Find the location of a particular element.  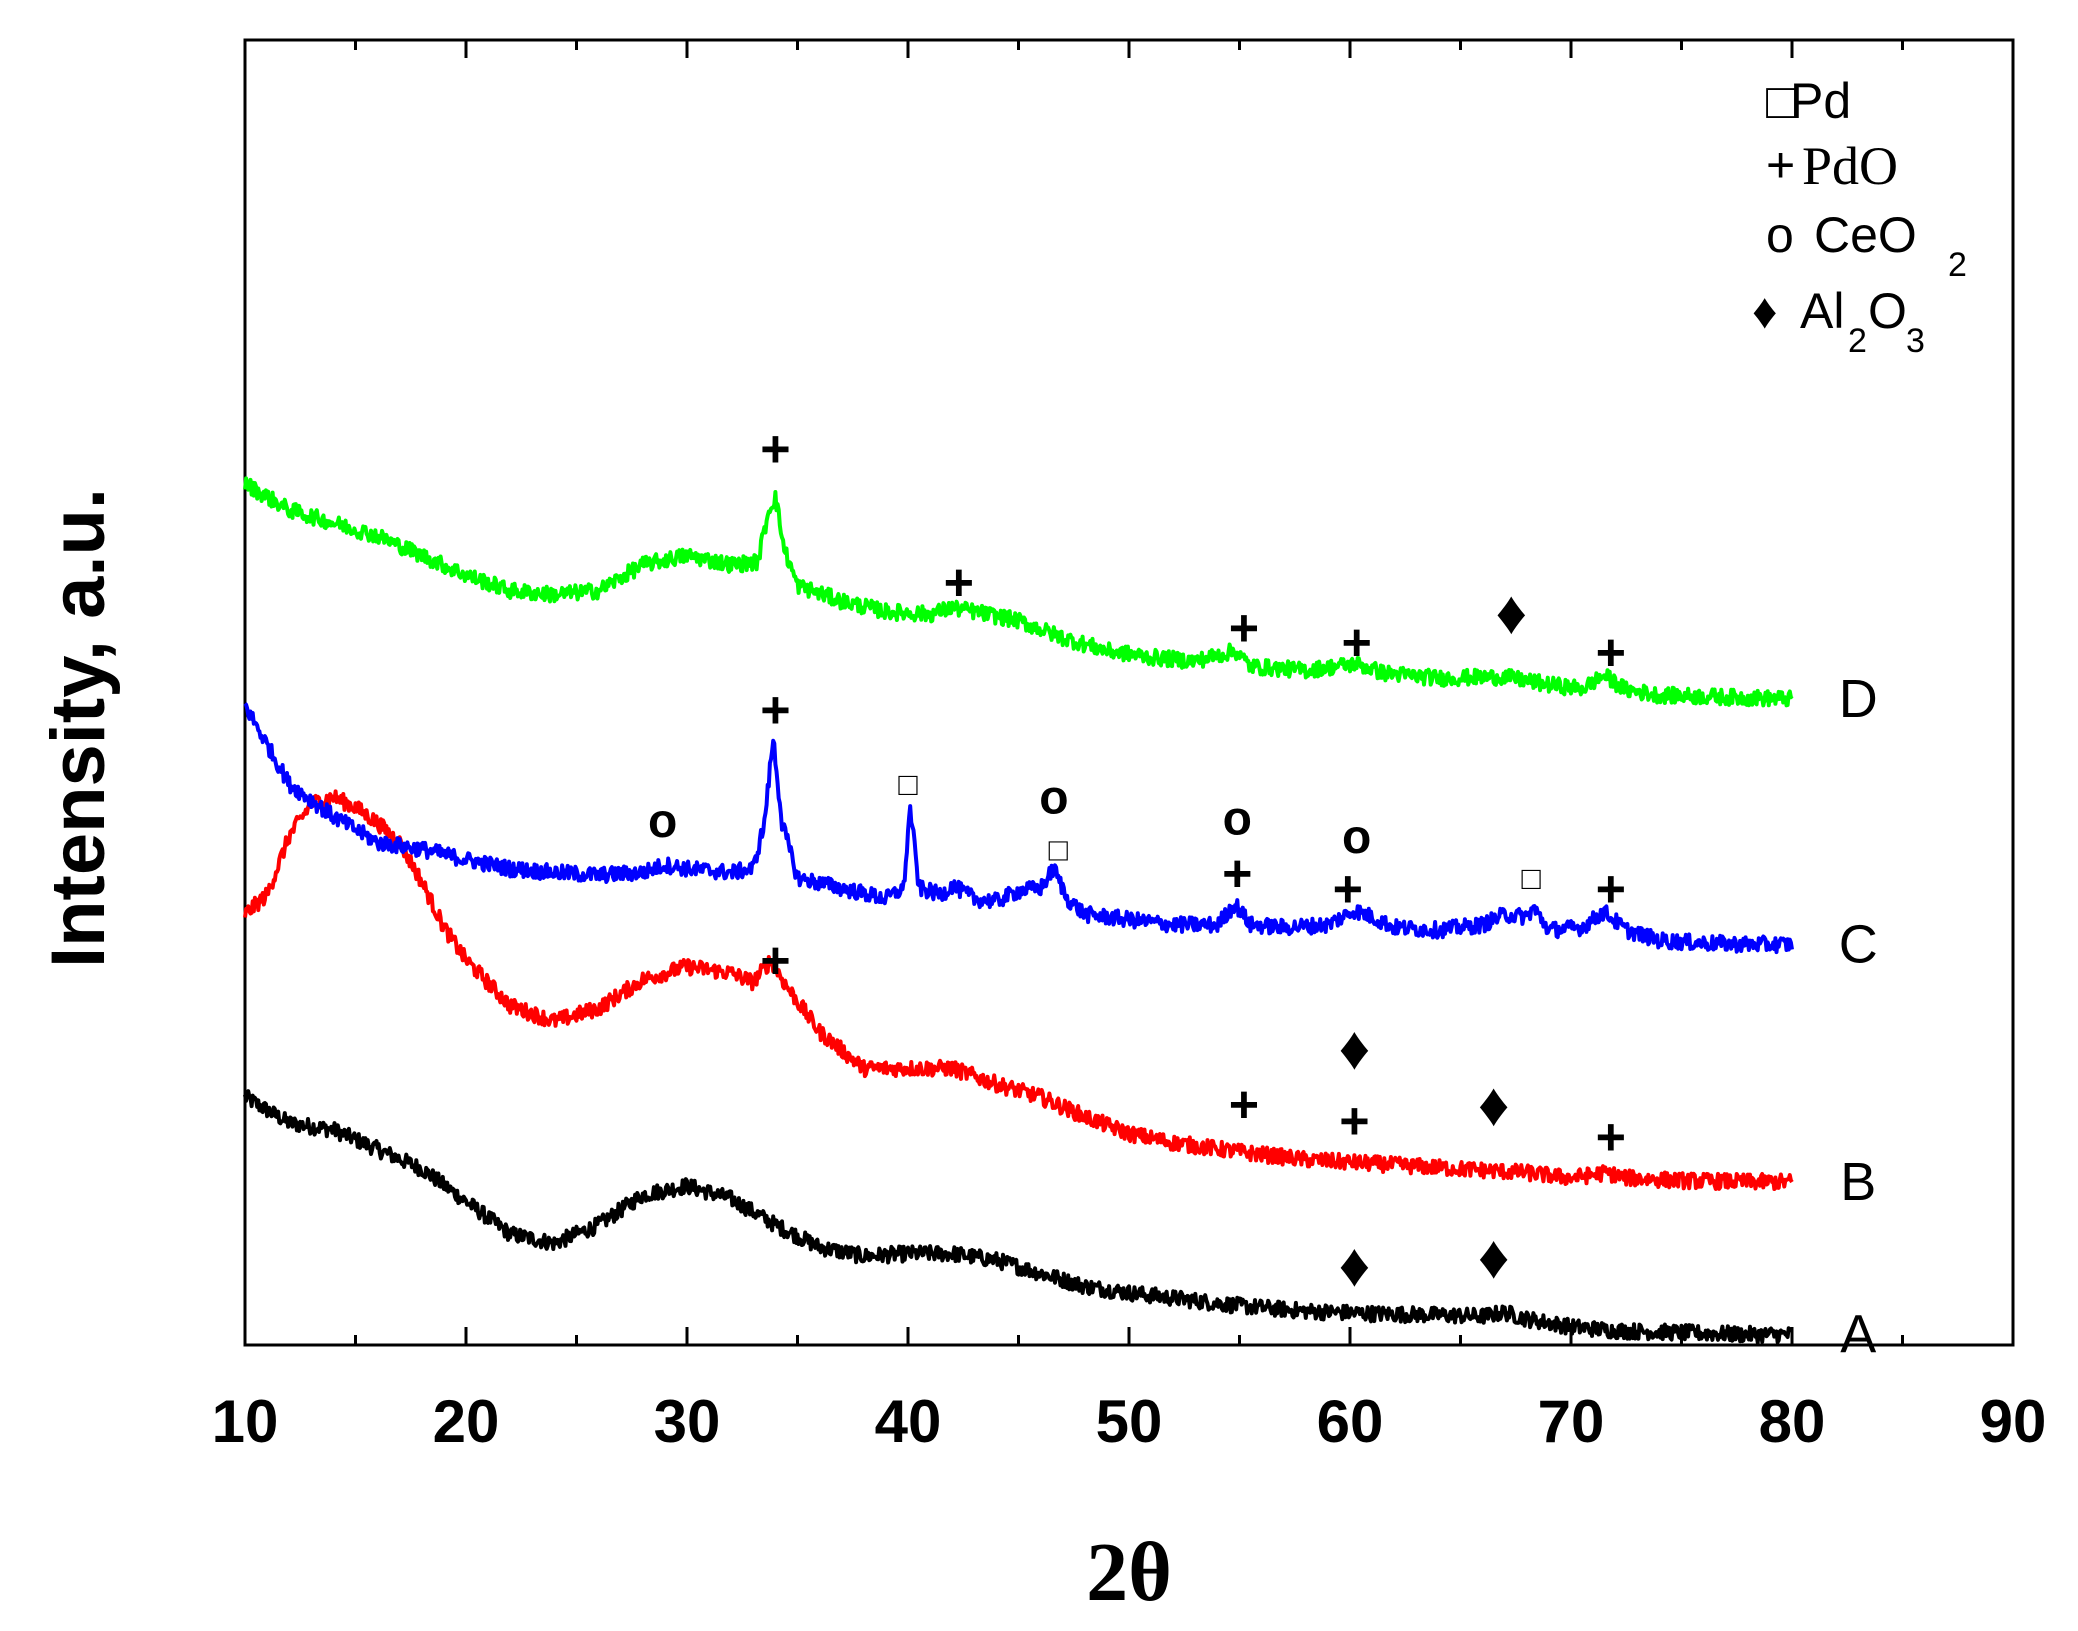

legend-ceo2-subscript: 2 is located at coordinates (1957, 265).